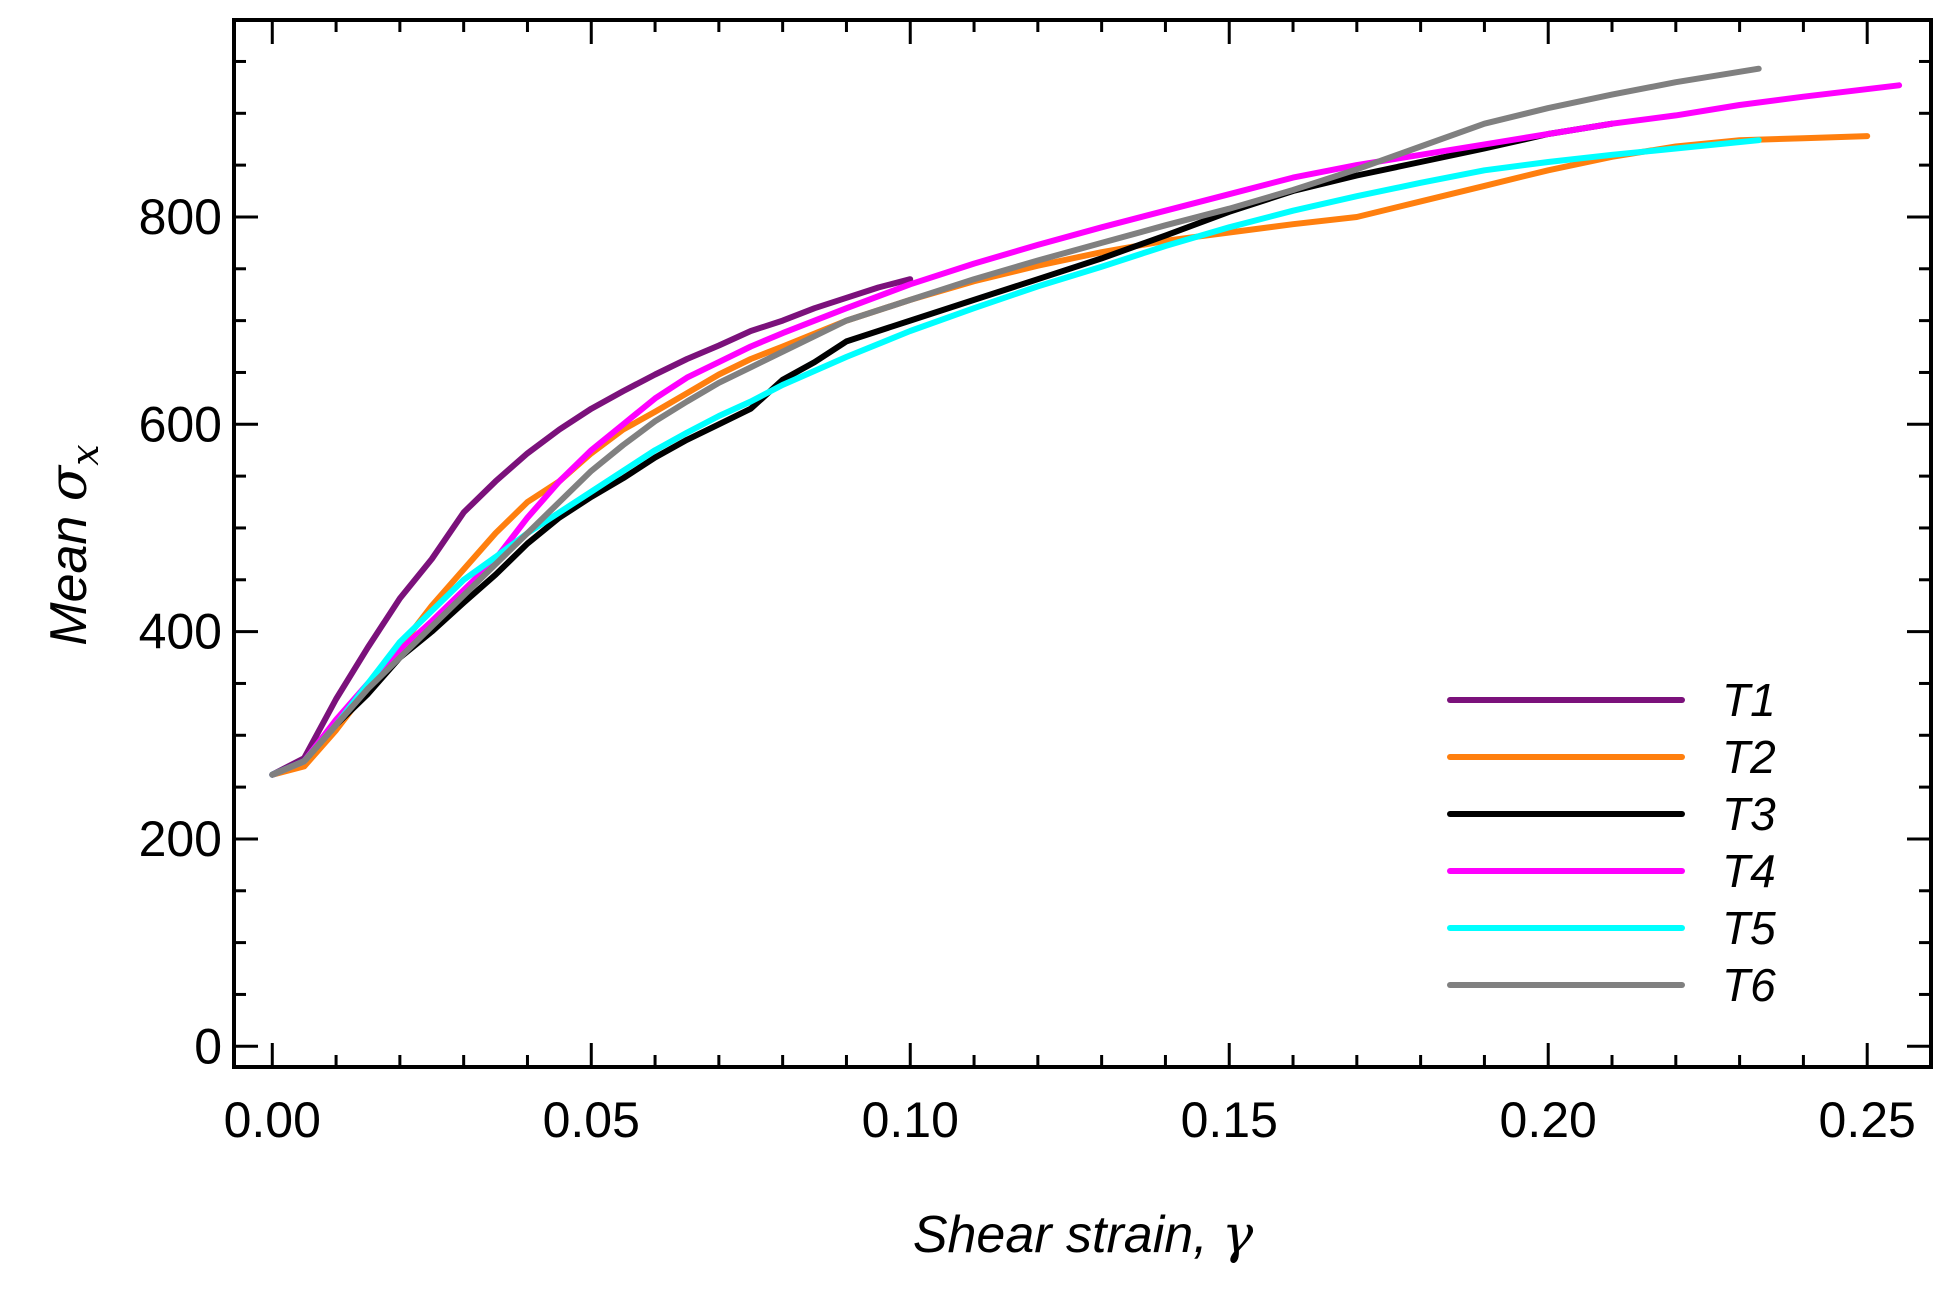  I want to click on x-tick-label: 0.10, so click(910, 1120).